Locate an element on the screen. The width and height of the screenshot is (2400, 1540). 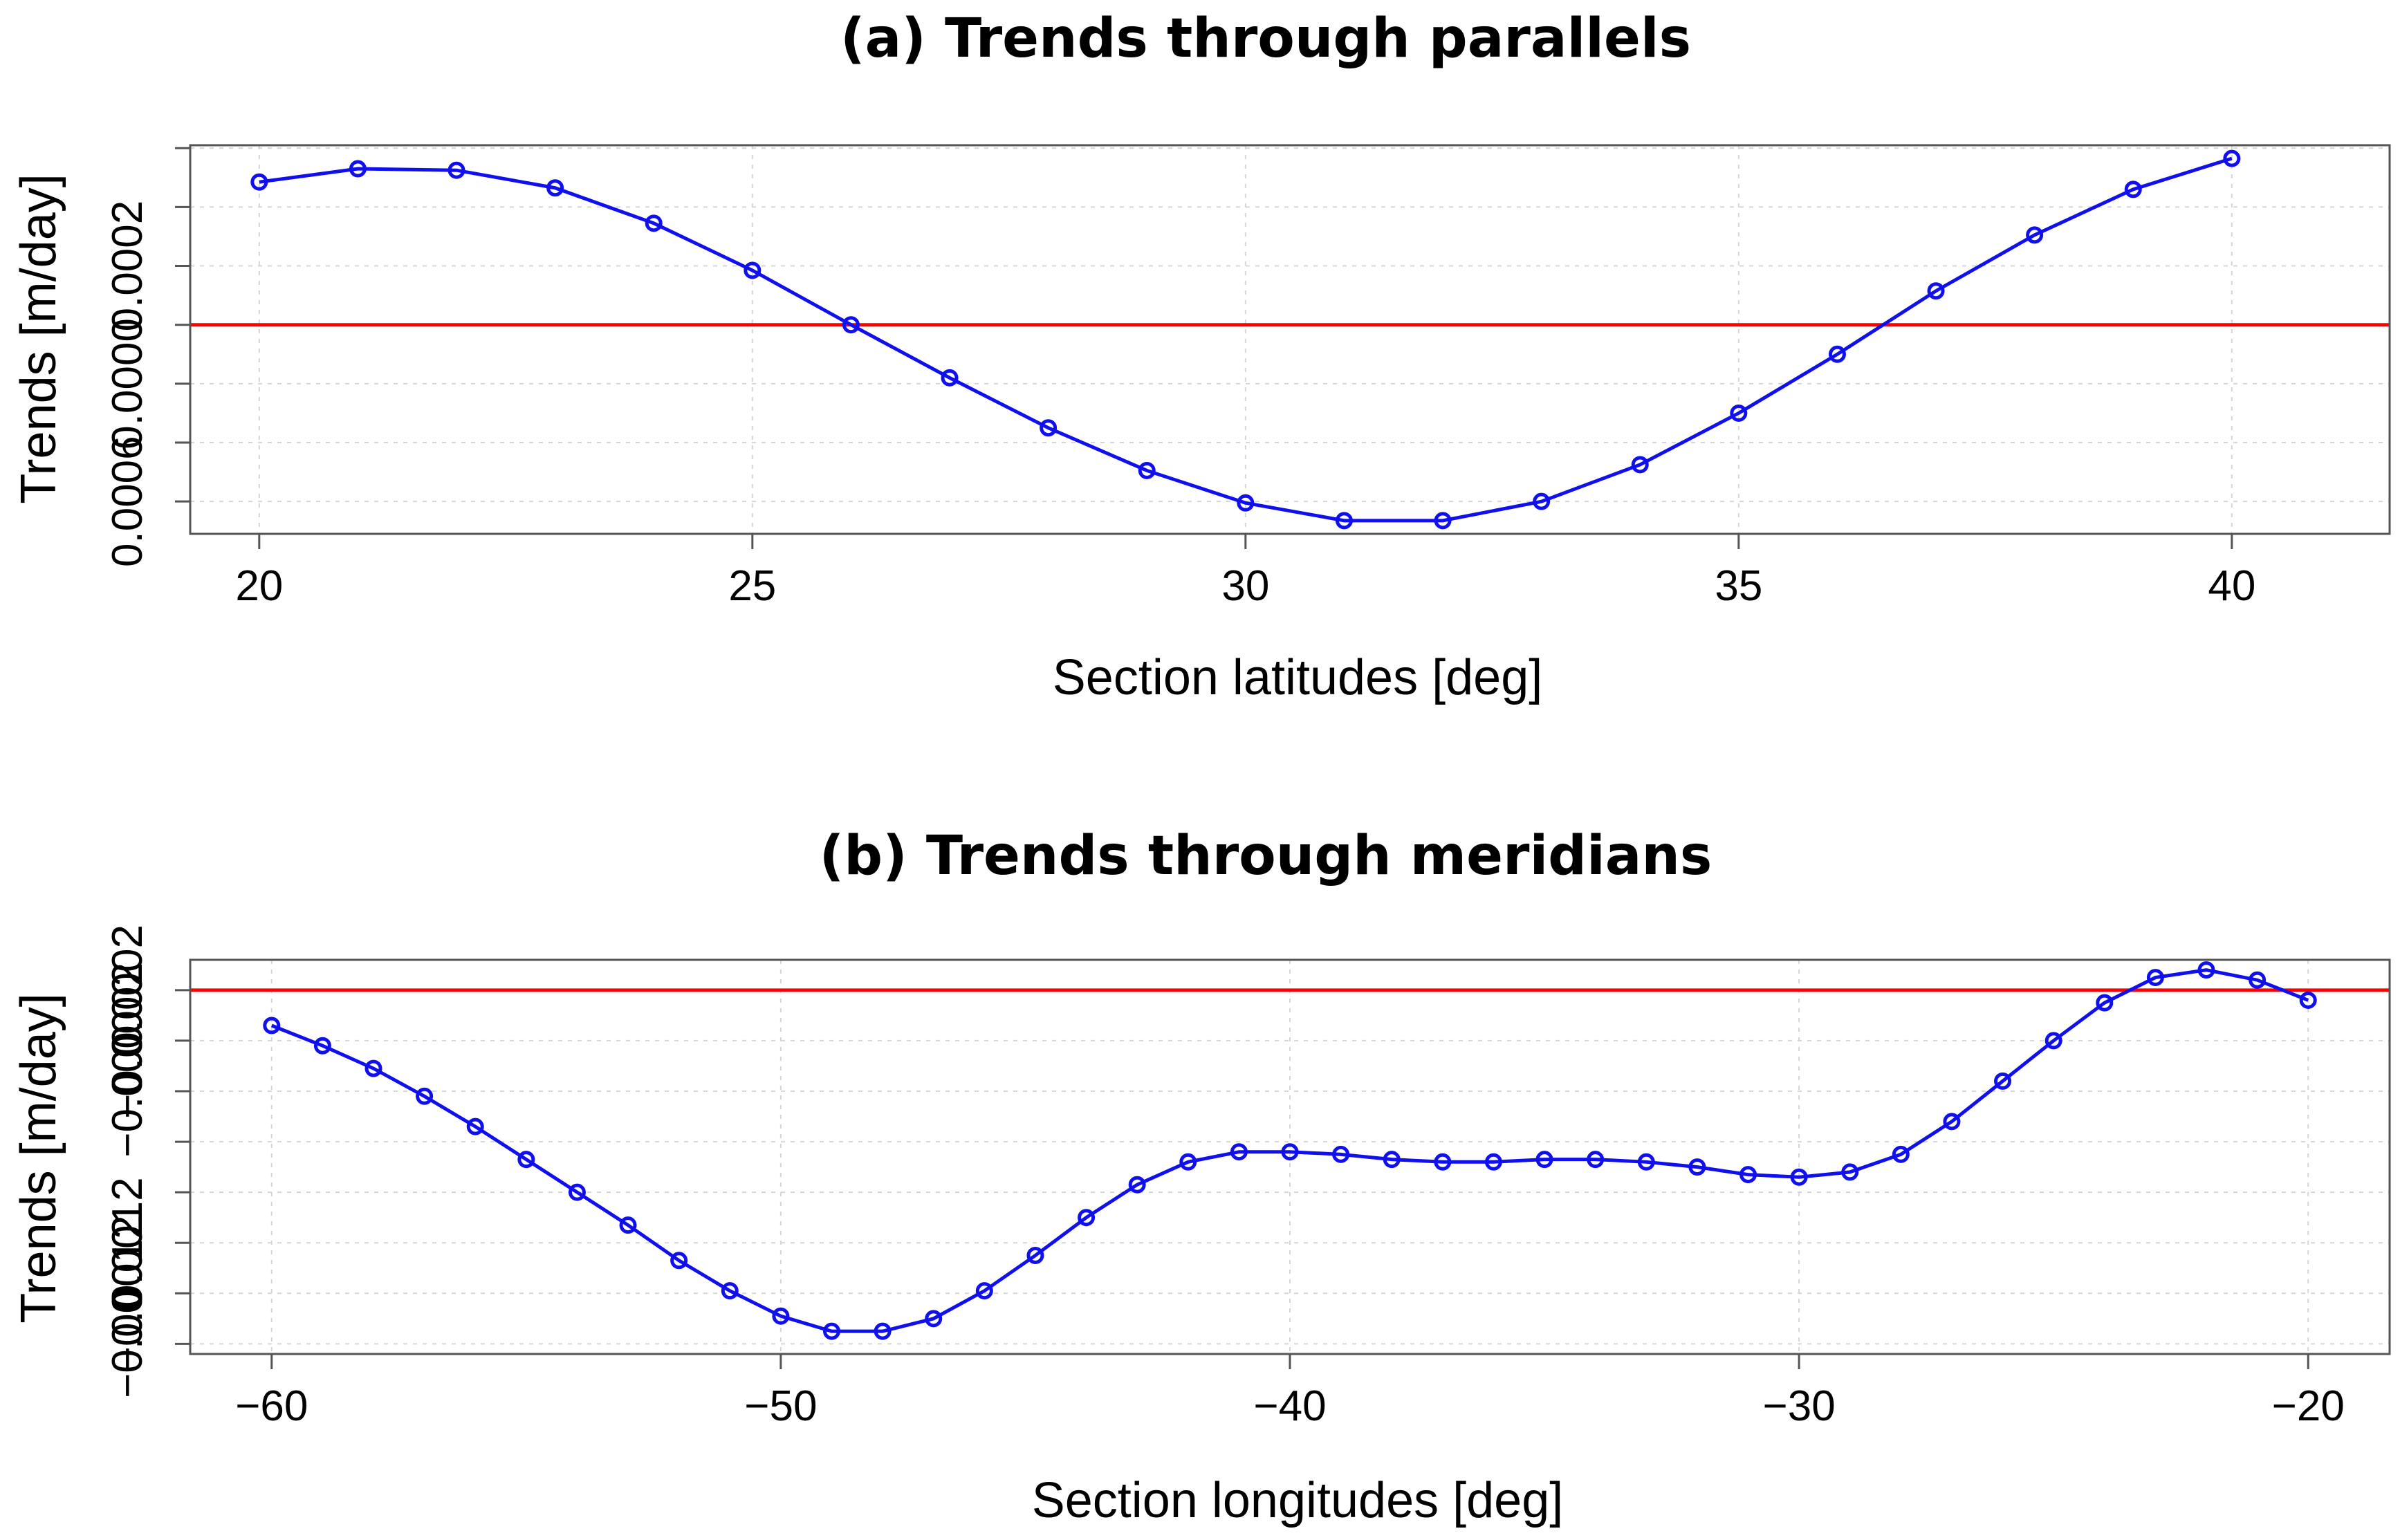
panel-a-x-tick-label: 25 is located at coordinates (752, 586).